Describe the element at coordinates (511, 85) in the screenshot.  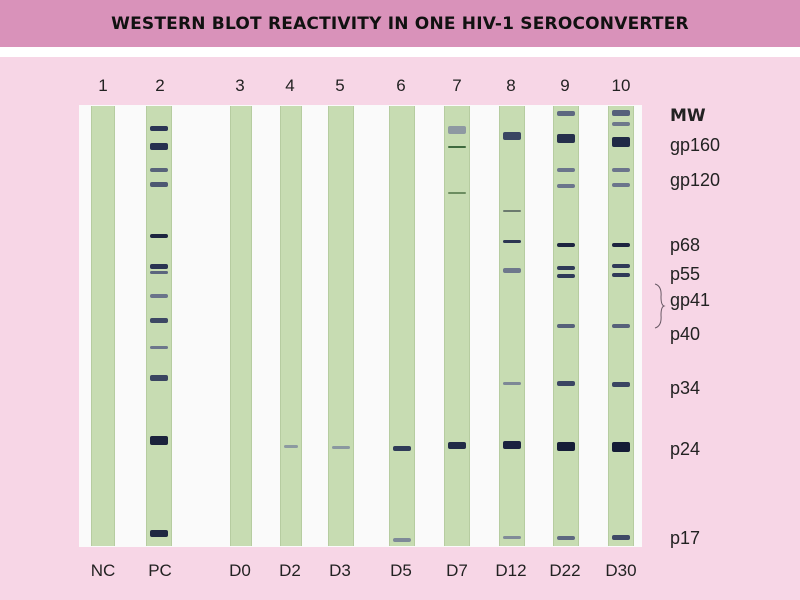
I see `lane-number-8: 8` at that location.